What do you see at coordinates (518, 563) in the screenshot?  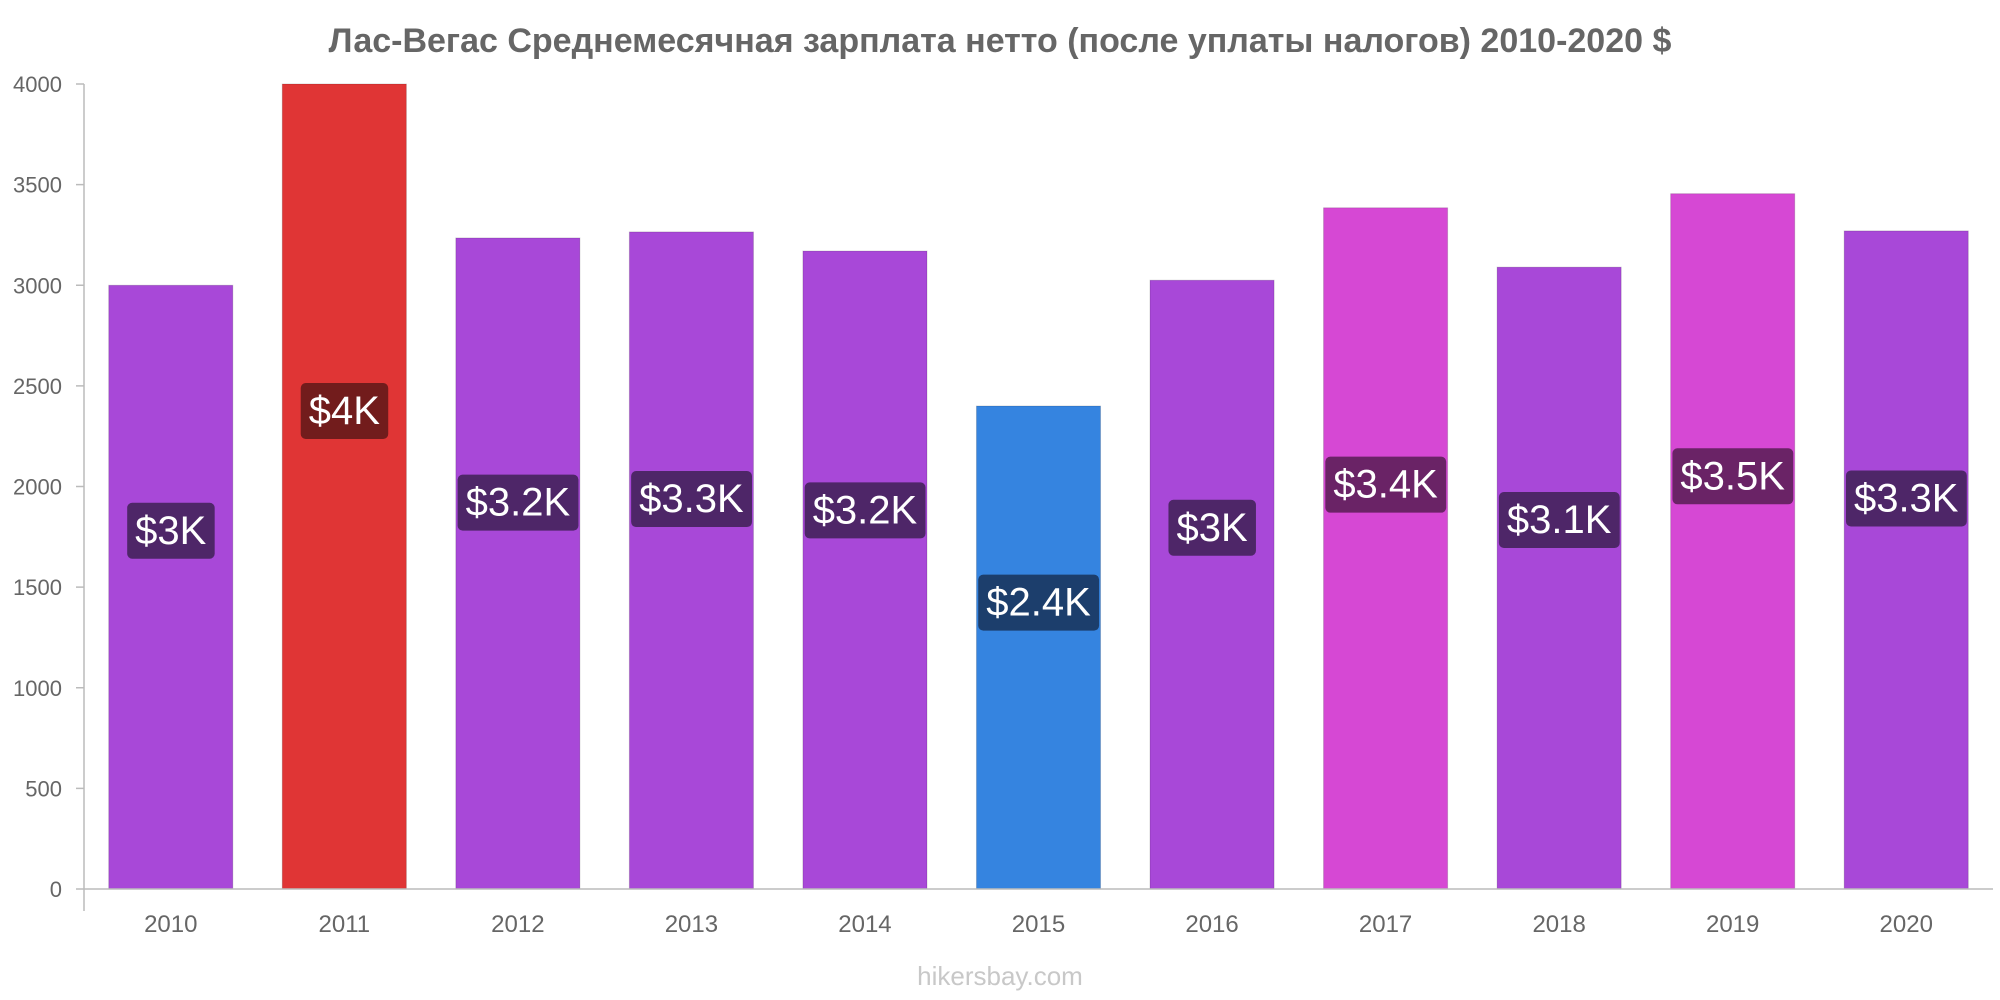 I see `bar-2012` at bounding box center [518, 563].